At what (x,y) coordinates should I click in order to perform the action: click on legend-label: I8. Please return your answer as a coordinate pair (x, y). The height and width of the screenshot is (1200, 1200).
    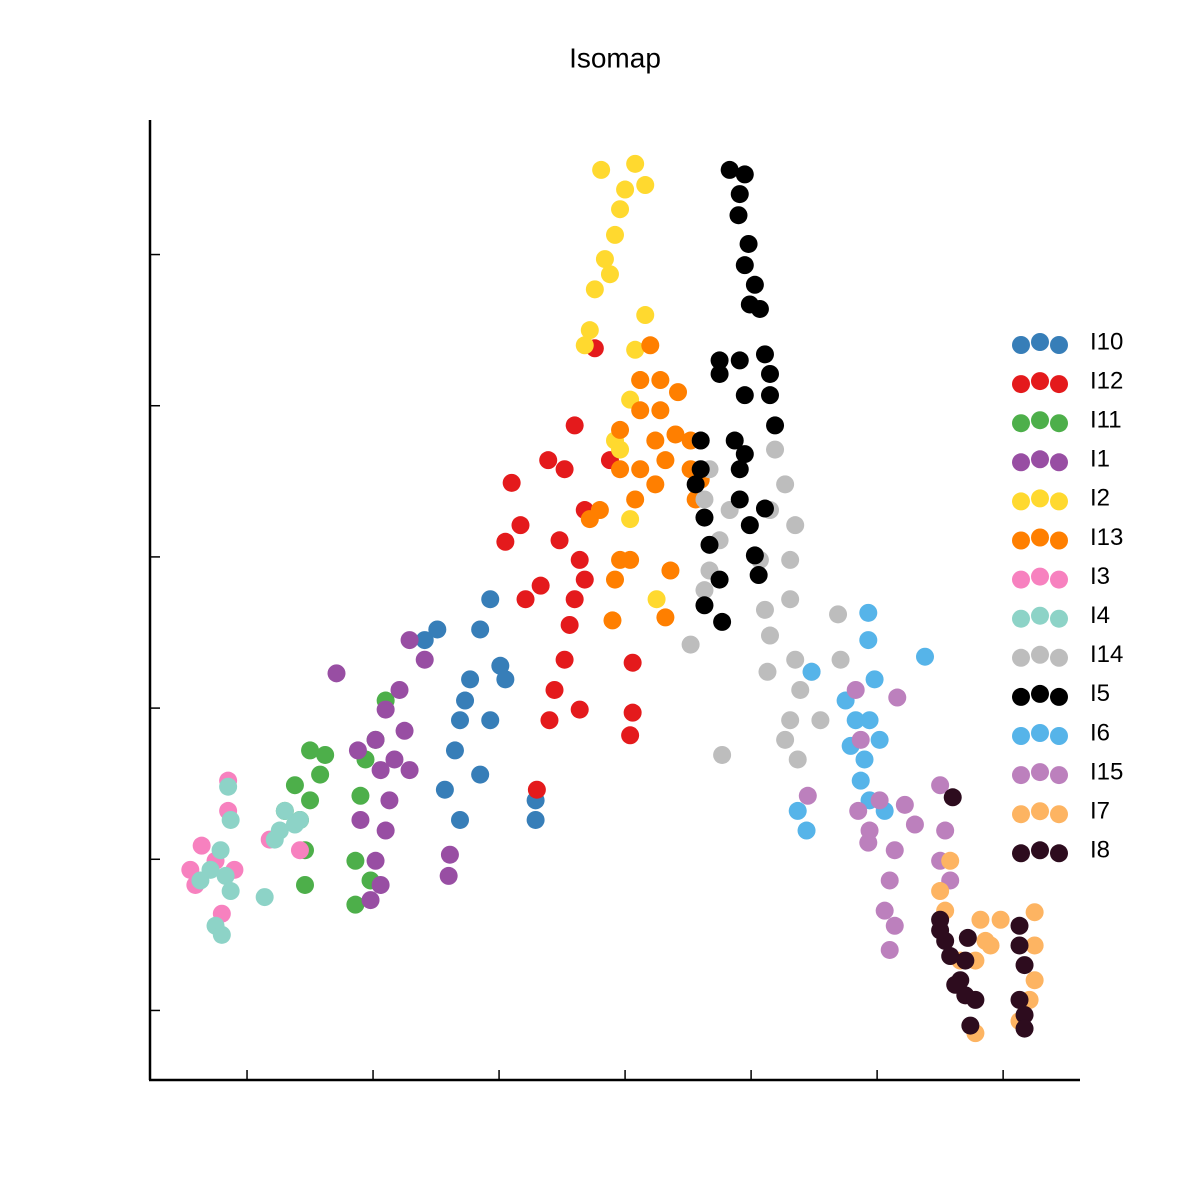
    Looking at the image, I should click on (1100, 850).